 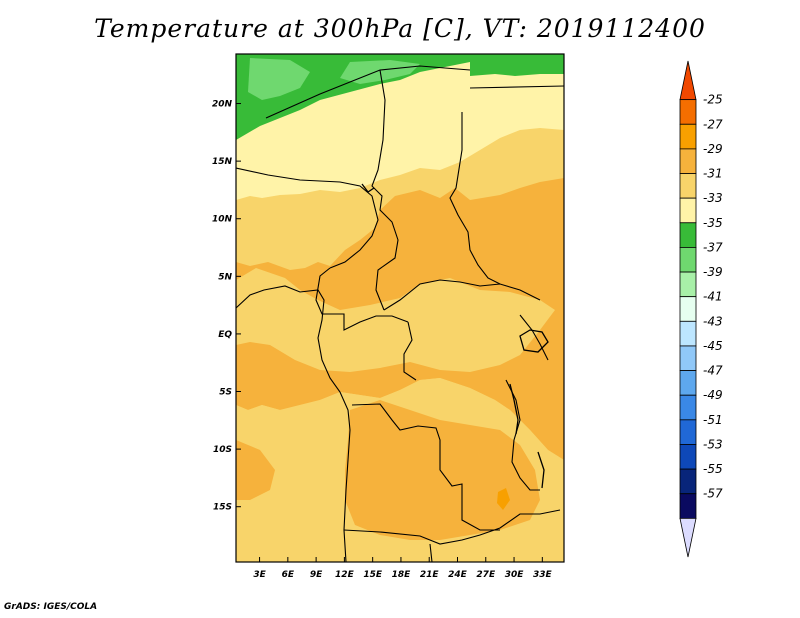 I want to click on x-tick-label: 24E, so click(x=458, y=575).